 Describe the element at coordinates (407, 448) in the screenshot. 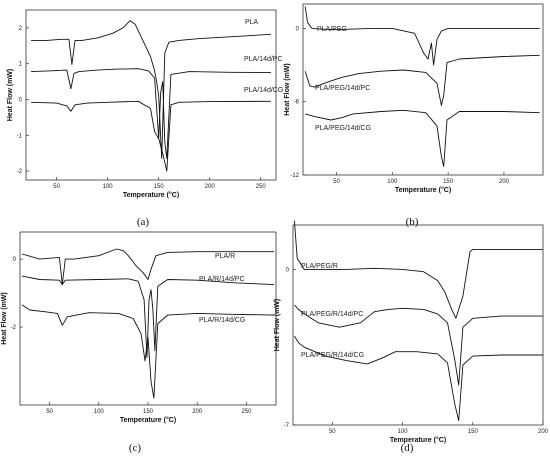

I see `caption-d: (d)` at that location.